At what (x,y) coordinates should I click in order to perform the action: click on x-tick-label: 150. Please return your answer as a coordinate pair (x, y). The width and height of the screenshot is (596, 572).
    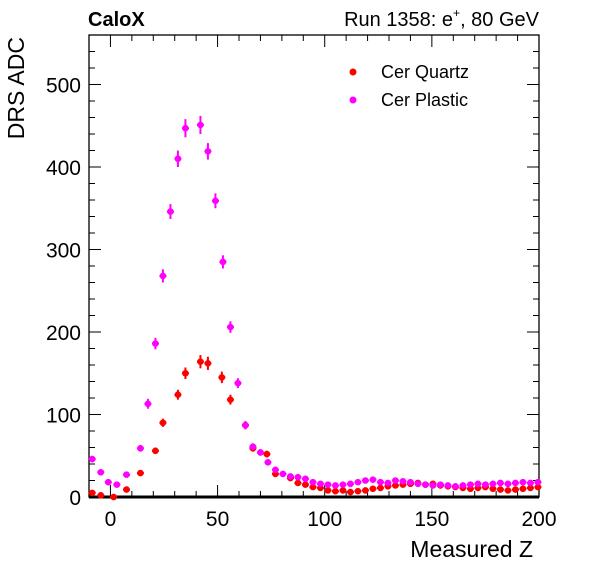
    Looking at the image, I should click on (431, 519).